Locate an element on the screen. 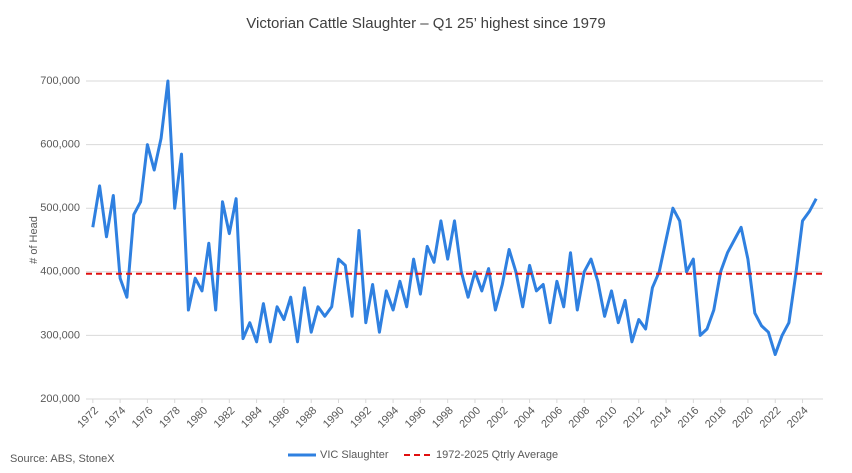  x-tick-label: 2014 is located at coordinates (661, 418).